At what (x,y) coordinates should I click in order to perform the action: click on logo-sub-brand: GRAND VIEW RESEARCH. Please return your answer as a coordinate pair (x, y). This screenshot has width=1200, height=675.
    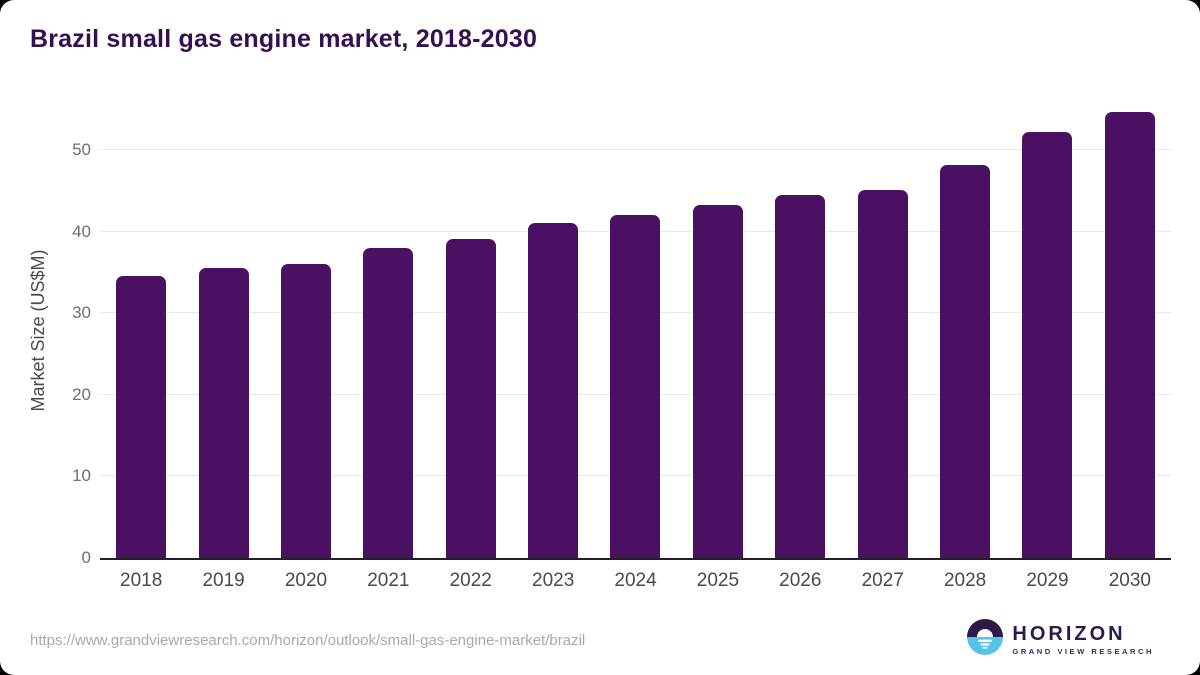
    Looking at the image, I should click on (1083, 651).